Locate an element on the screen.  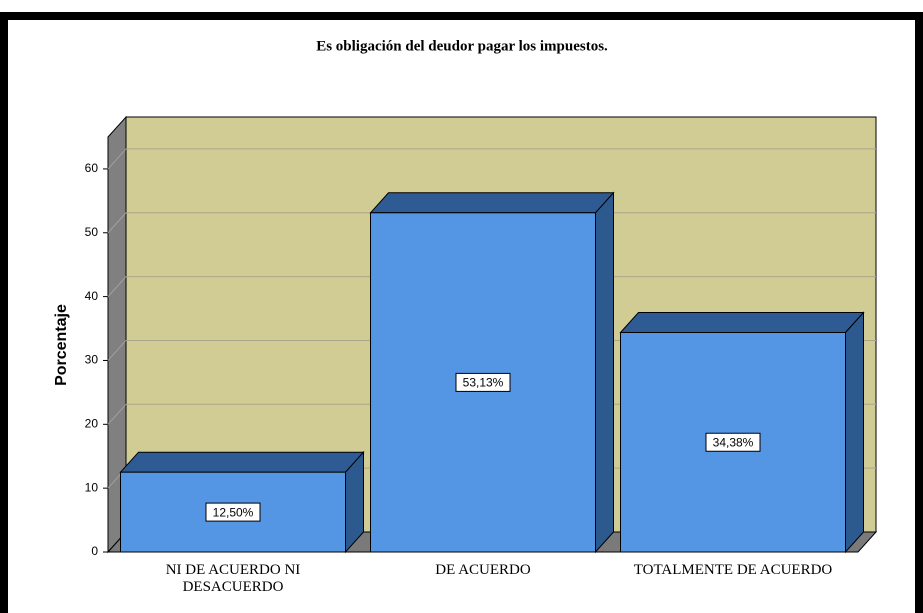
y-tick-label: 30 is located at coordinates (92, 360).